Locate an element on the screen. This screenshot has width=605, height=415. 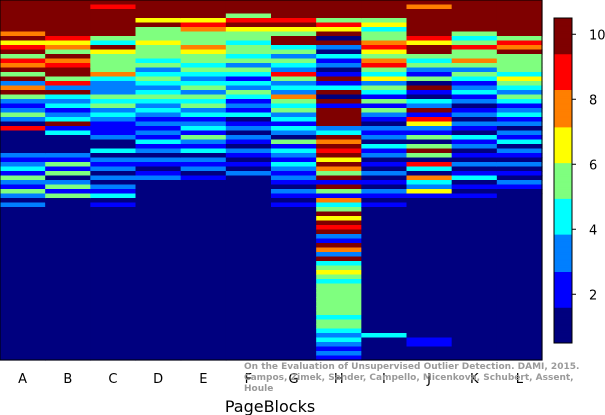
colorbar-tick-6: 6 is located at coordinates (593, 165).